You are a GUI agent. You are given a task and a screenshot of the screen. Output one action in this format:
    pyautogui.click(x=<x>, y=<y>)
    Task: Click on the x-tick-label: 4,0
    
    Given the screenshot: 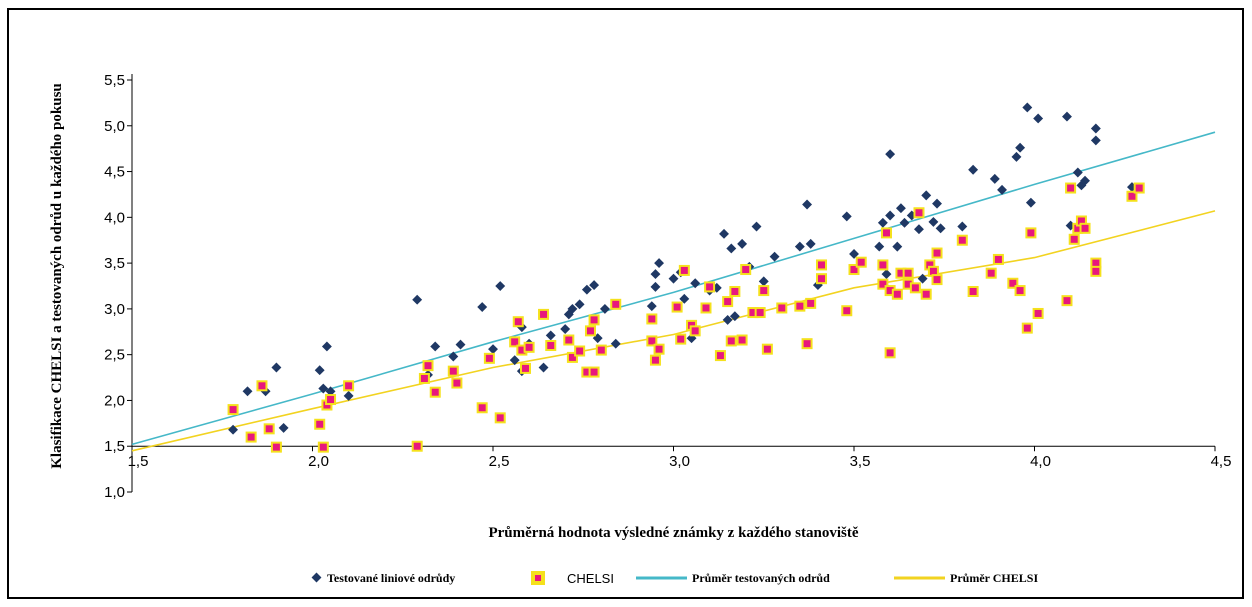 What is the action you would take?
    pyautogui.click(x=1040, y=461)
    